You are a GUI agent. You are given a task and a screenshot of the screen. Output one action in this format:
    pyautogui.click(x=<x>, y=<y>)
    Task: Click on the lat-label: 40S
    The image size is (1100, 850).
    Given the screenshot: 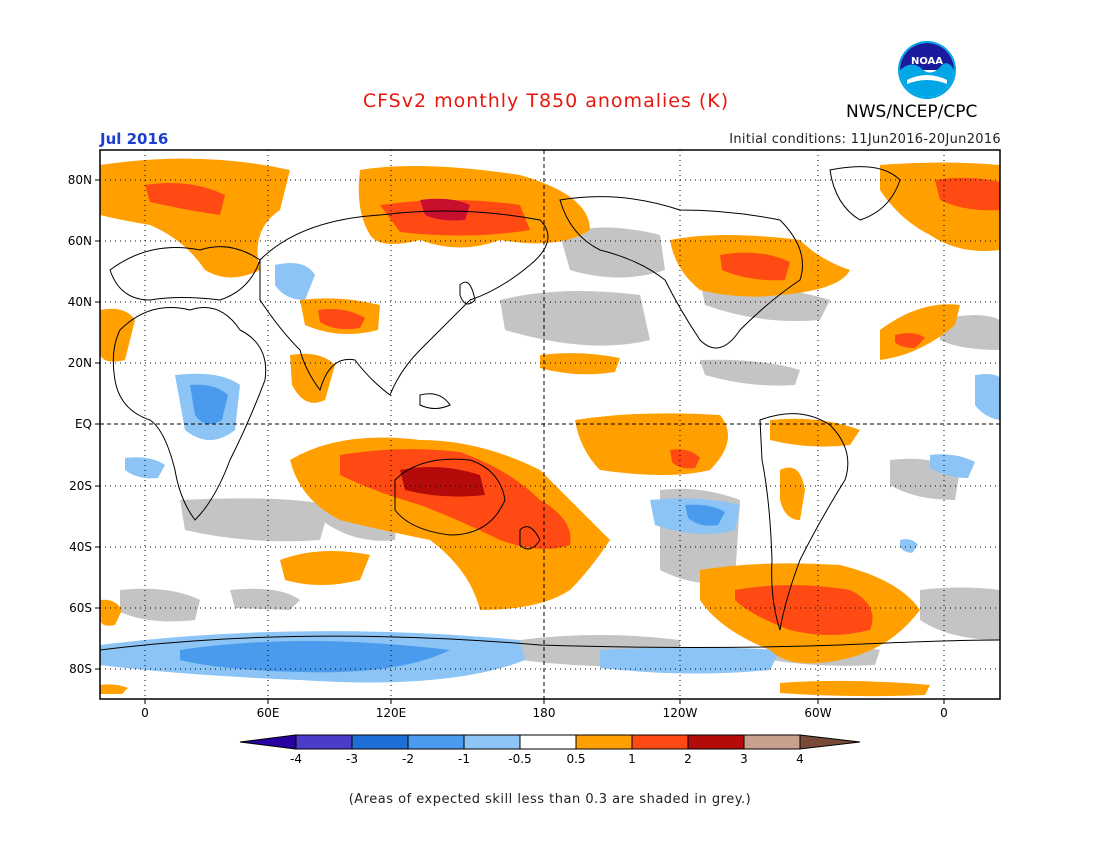 What is the action you would take?
    pyautogui.click(x=80, y=547)
    